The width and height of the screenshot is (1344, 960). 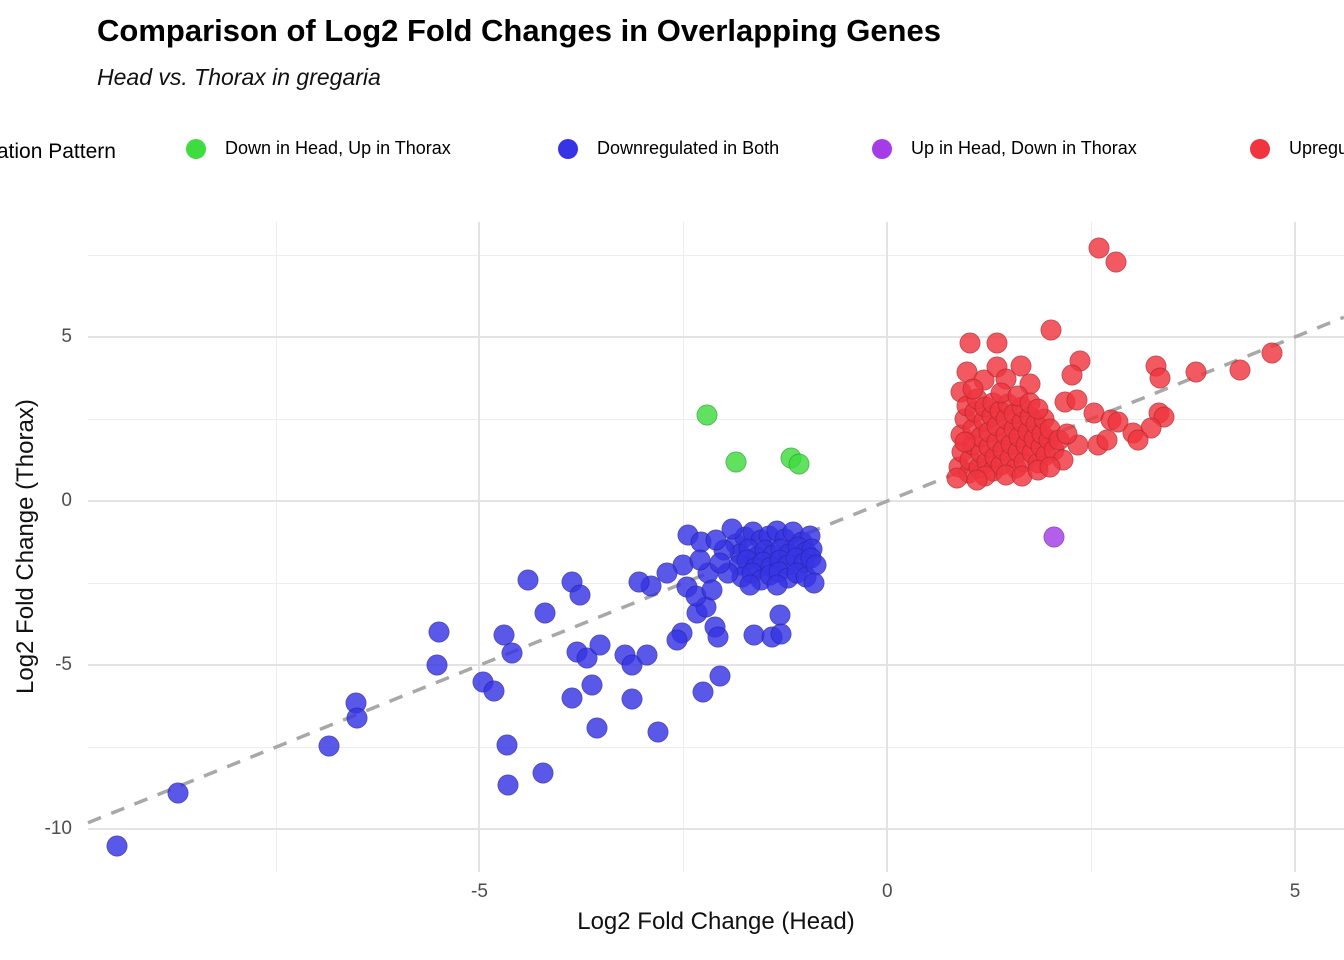 I want to click on legend-item: Upregulated in Both, so click(x=1297, y=148).